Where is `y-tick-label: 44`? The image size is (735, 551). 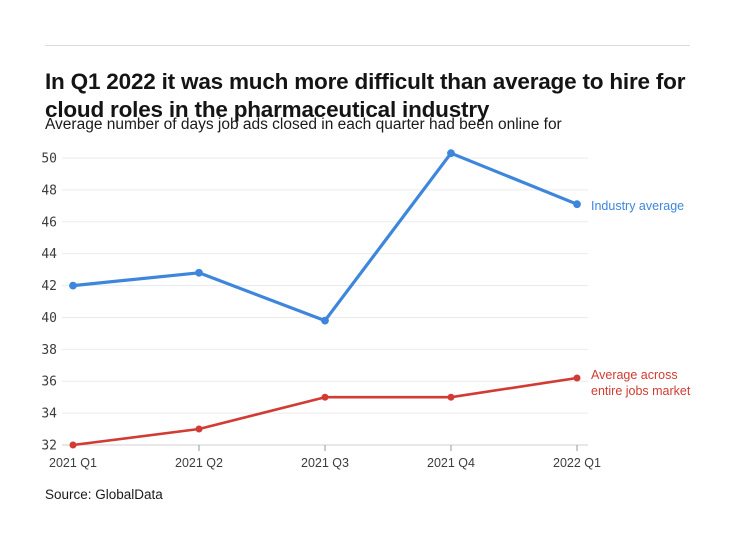 y-tick-label: 44 is located at coordinates (49, 254).